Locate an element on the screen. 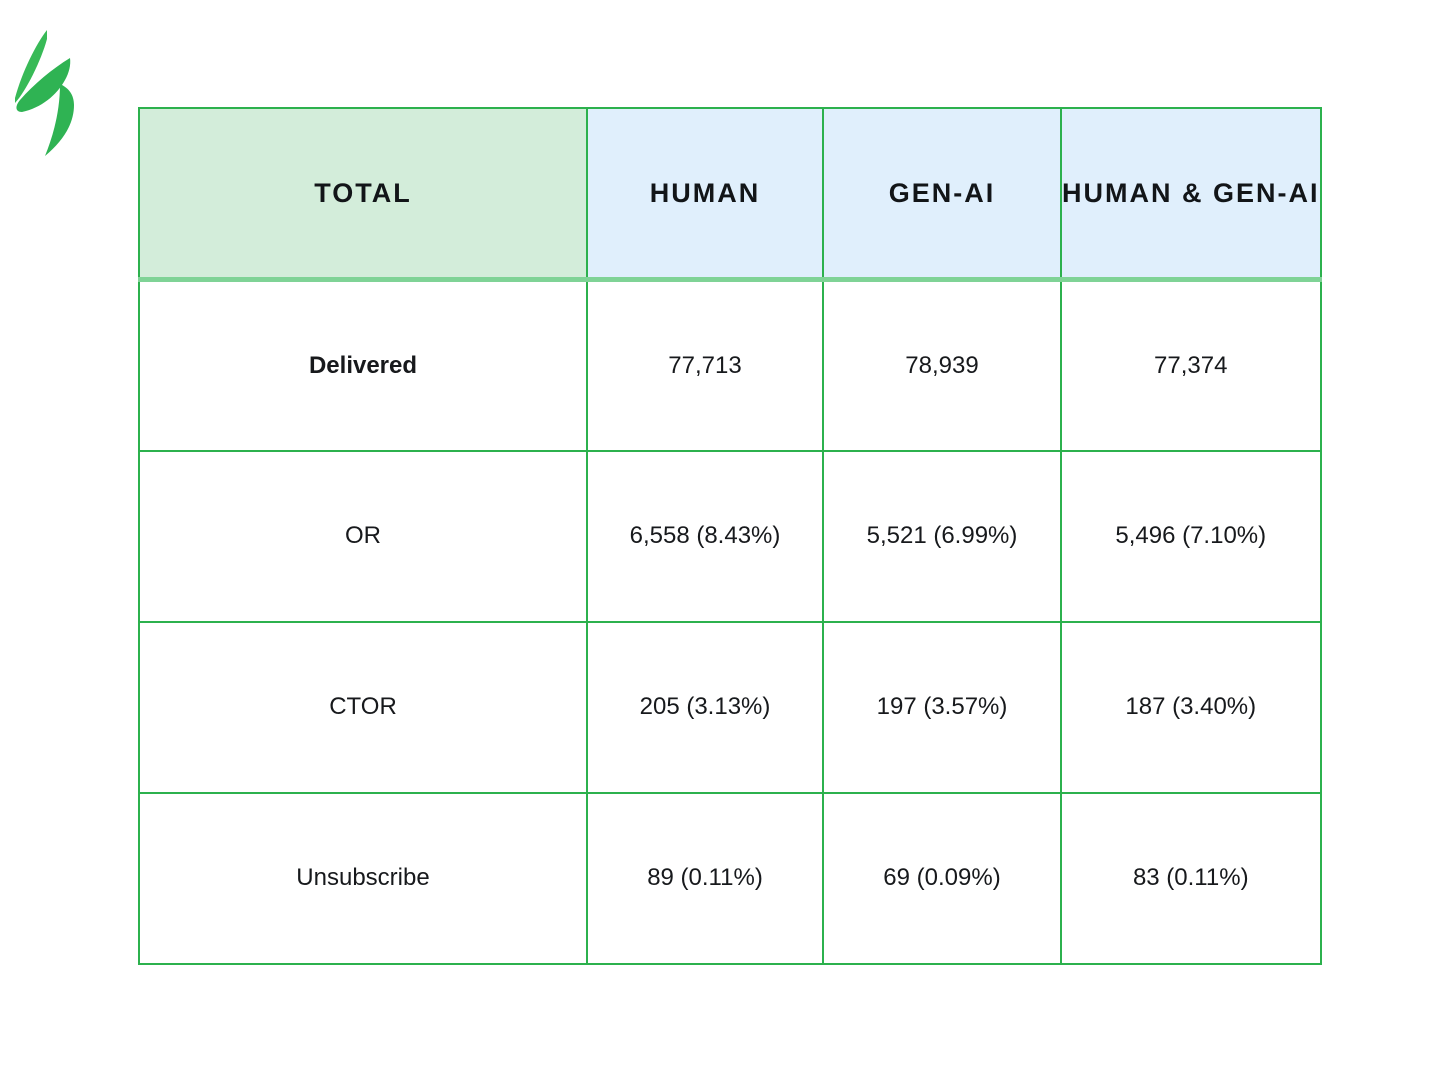 Image resolution: width=1436 pixels, height=1079 pixels. cell-unsubscribe-human-and-gen-ai: 83 (0.11%) is located at coordinates (1191, 878).